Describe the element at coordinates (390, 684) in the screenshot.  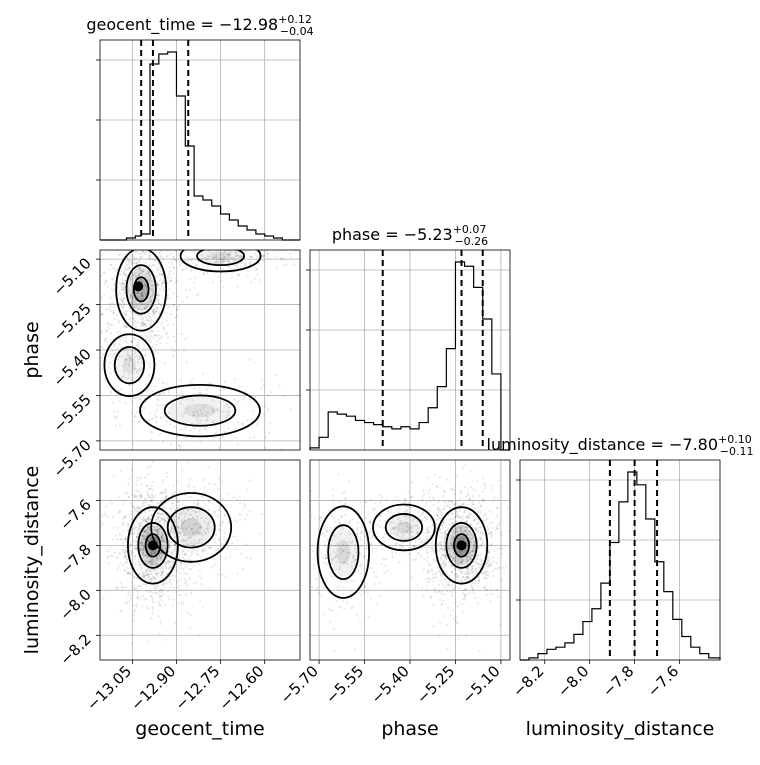
I see `x-tick-label-phase: −5.40` at that location.